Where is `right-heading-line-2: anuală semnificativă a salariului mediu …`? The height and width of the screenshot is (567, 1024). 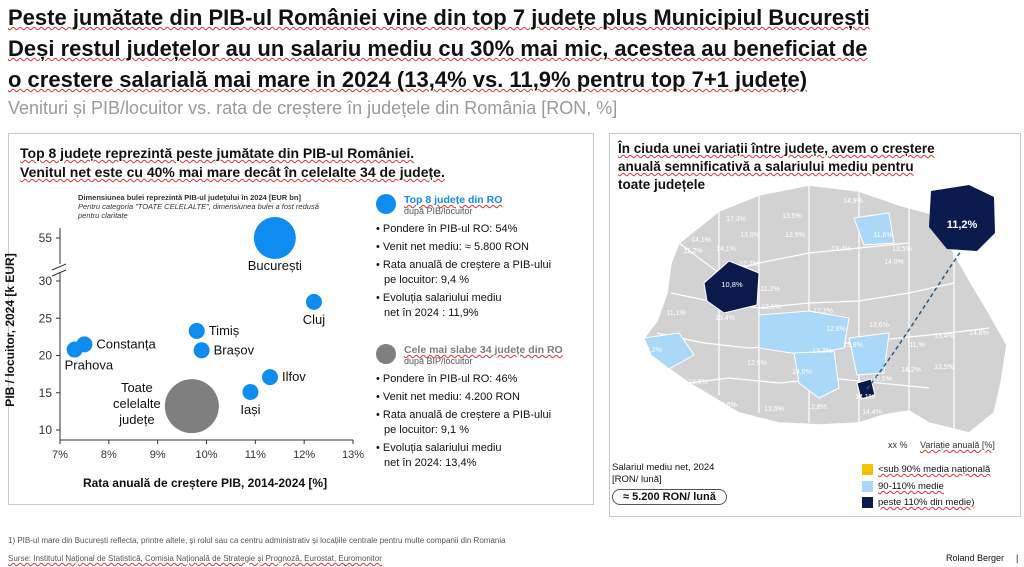 right-heading-line-2: anuală semnificativă a salariului mediu … is located at coordinates (766, 166).